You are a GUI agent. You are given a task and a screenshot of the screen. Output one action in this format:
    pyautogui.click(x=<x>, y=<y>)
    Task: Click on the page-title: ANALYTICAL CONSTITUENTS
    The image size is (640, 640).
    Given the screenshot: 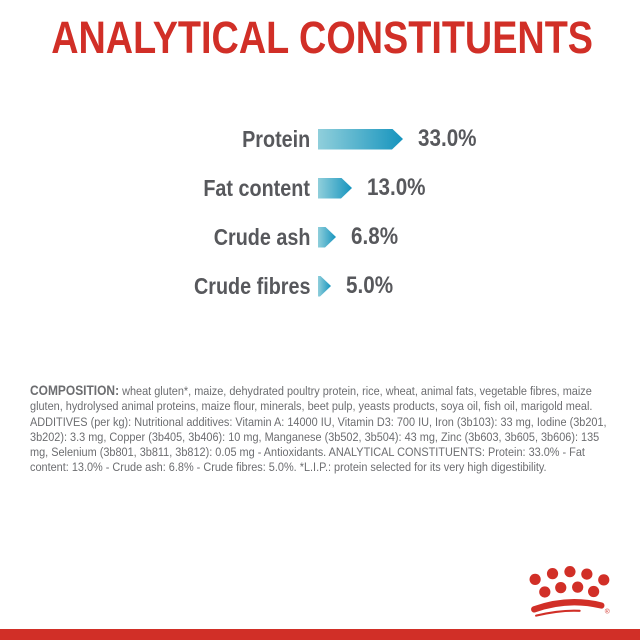 What is the action you would take?
    pyautogui.click(x=322, y=37)
    